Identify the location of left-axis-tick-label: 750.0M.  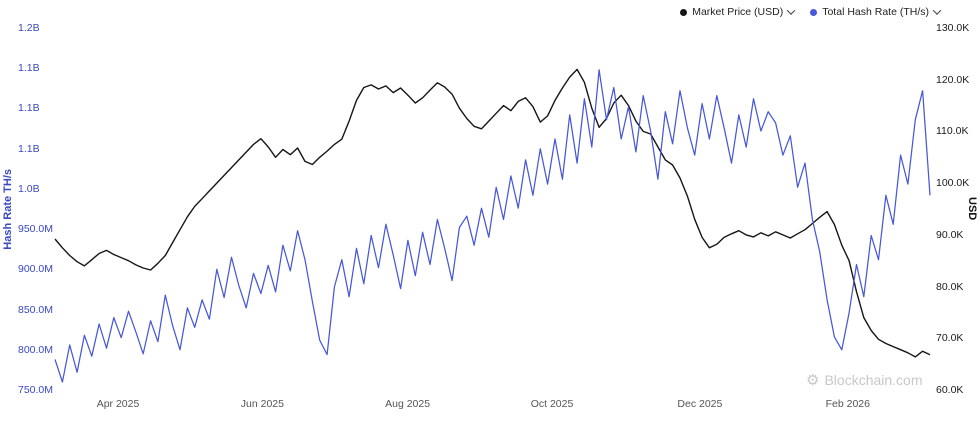
(36, 389).